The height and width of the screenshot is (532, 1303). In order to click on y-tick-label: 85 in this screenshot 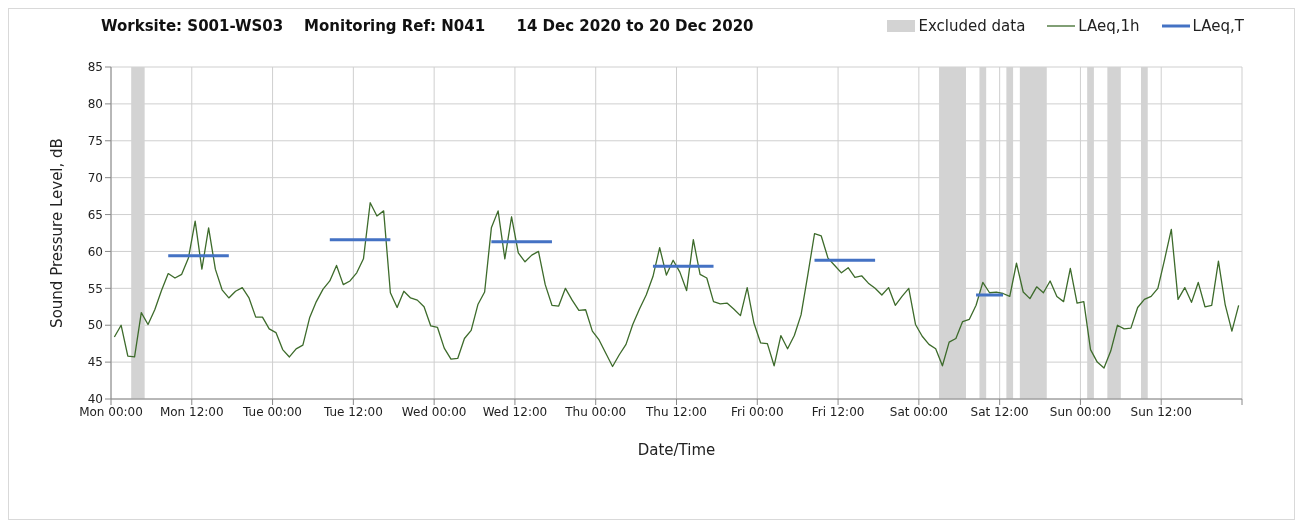, I will do `click(95, 67)`.